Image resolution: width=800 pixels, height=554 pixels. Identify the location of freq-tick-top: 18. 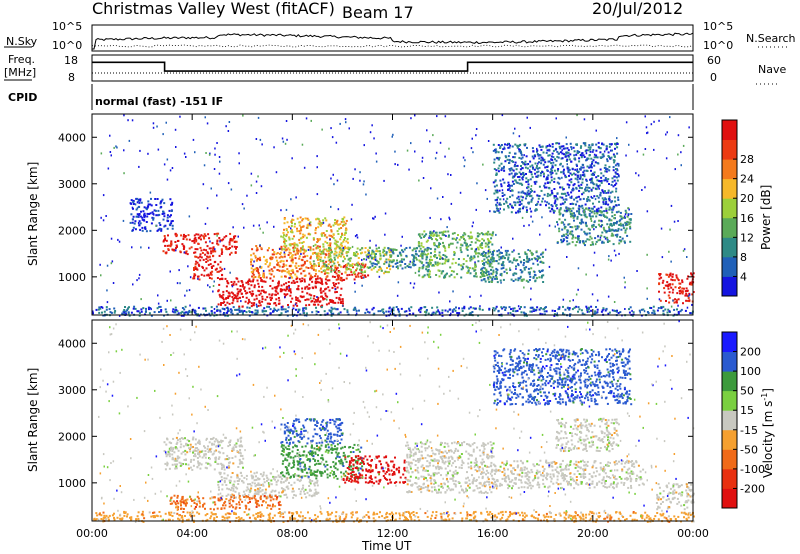
(71, 60).